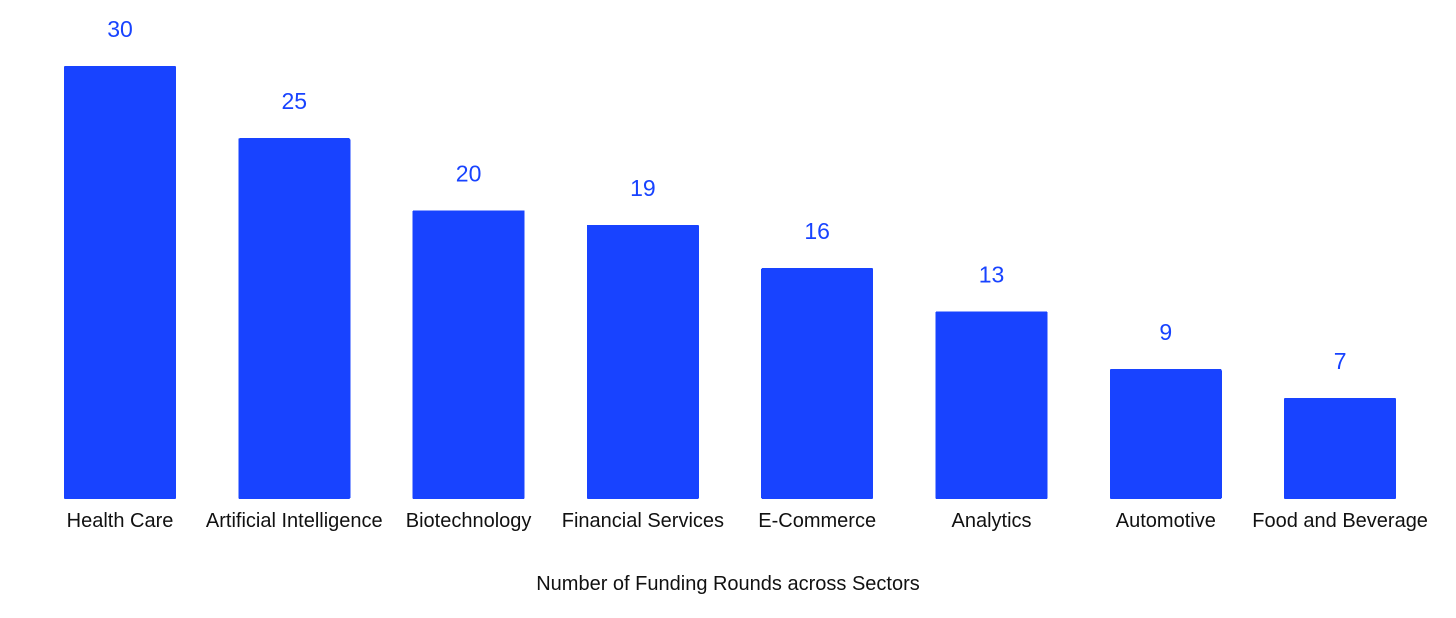 The width and height of the screenshot is (1456, 618). What do you see at coordinates (991, 521) in the screenshot?
I see `x-tick-label: Analytics` at bounding box center [991, 521].